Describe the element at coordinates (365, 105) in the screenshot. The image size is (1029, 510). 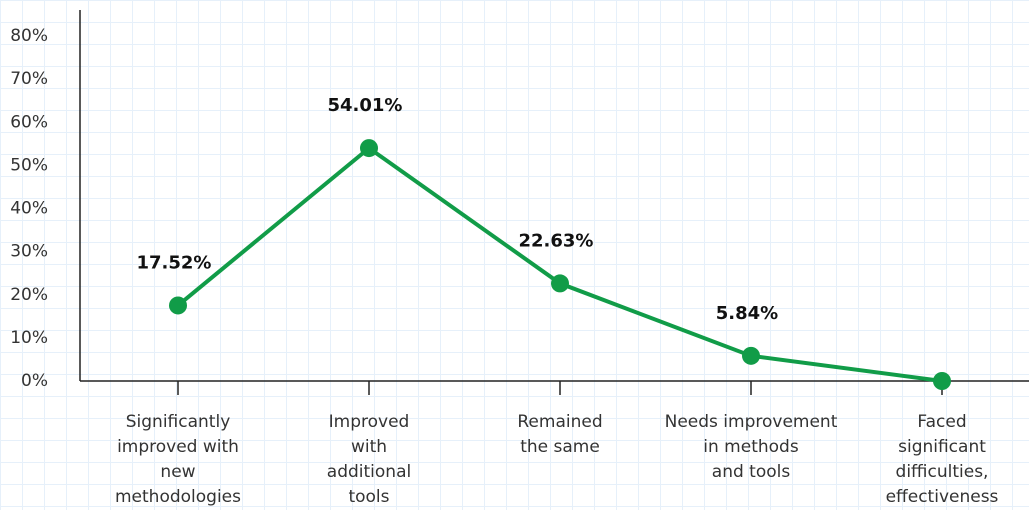
I see `value-label: 54.01%` at that location.